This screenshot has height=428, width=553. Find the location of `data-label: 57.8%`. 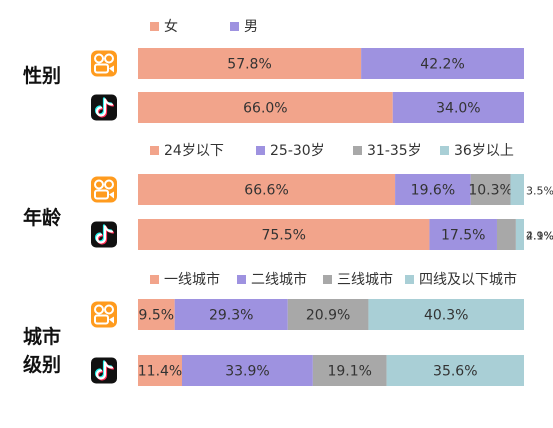

data-label: 57.8% is located at coordinates (249, 65).